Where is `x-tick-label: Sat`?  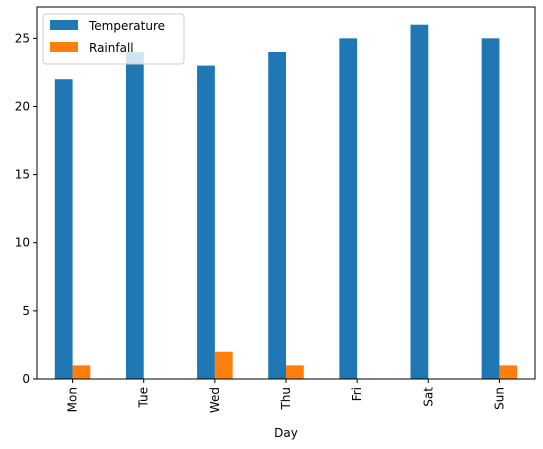
x-tick-label: Sat is located at coordinates (428, 397).